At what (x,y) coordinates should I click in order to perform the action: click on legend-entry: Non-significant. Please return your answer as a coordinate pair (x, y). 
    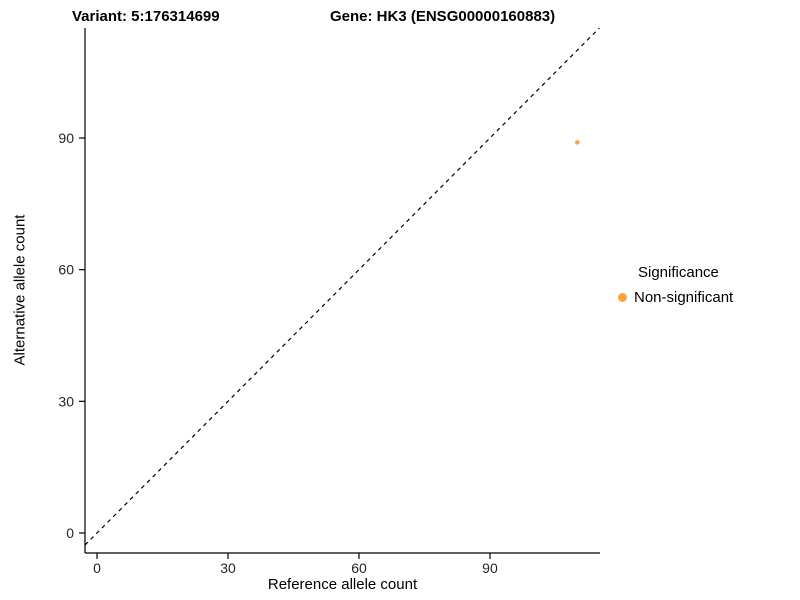
    Looking at the image, I should click on (675, 297).